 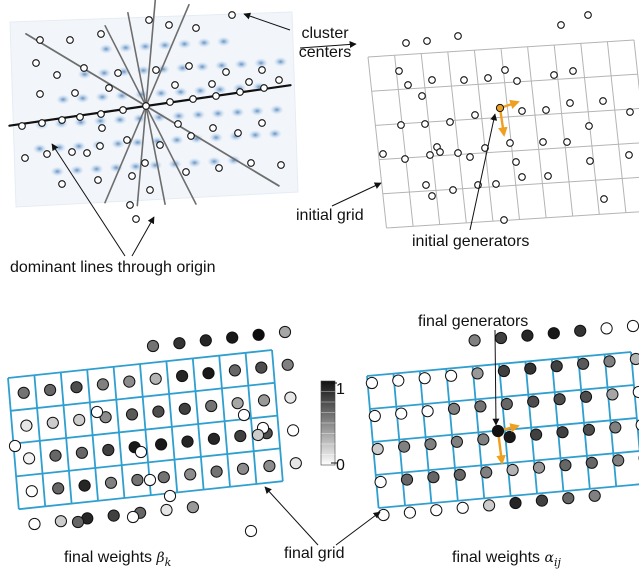 I want to click on arrow-to-final-grid-right, so click(x=358, y=528).